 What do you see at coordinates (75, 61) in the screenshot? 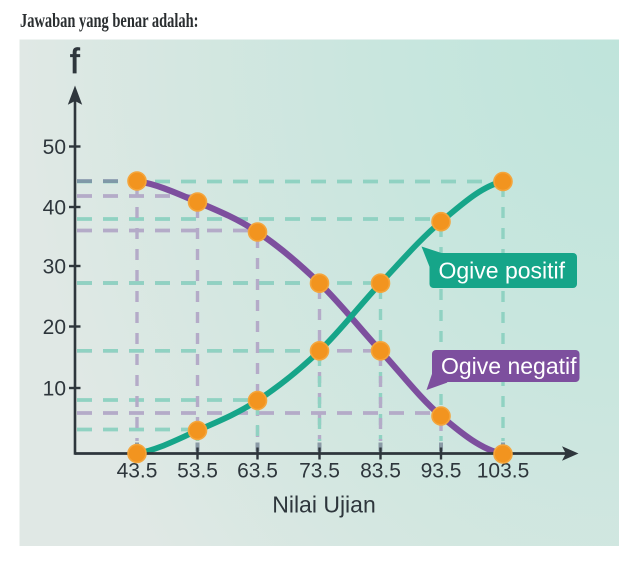
I see `svg-text: f` at bounding box center [75, 61].